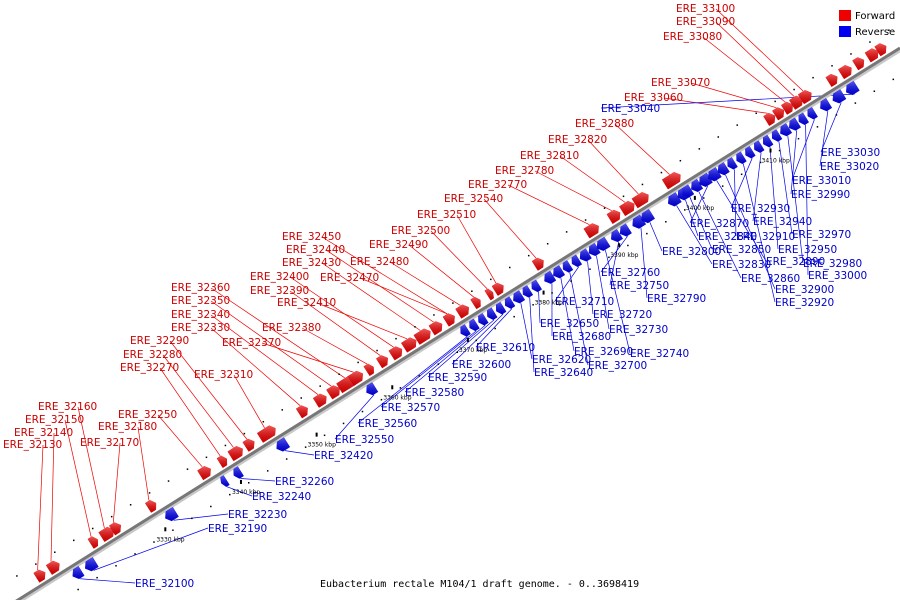 This screenshot has height=600, width=900. What do you see at coordinates (349, 278) in the screenshot?
I see `gene-label-forward: ERE_32470` at bounding box center [349, 278].